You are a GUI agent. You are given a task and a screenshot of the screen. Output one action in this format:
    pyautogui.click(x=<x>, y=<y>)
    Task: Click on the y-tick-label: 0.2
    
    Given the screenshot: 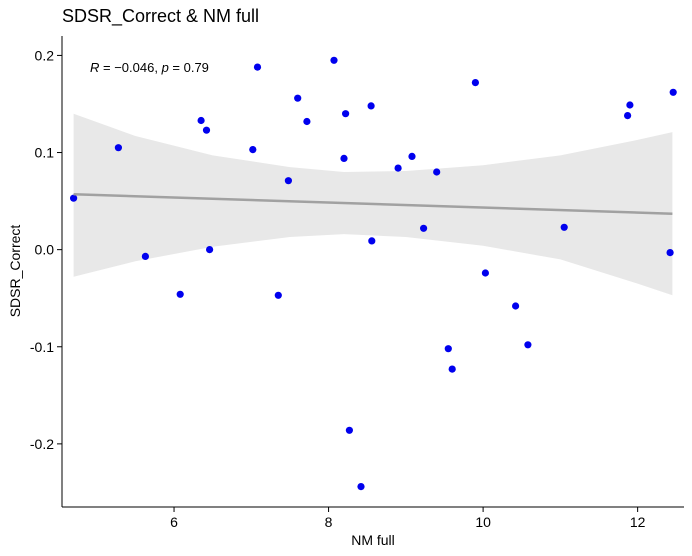 What is the action you would take?
    pyautogui.click(x=45, y=55)
    